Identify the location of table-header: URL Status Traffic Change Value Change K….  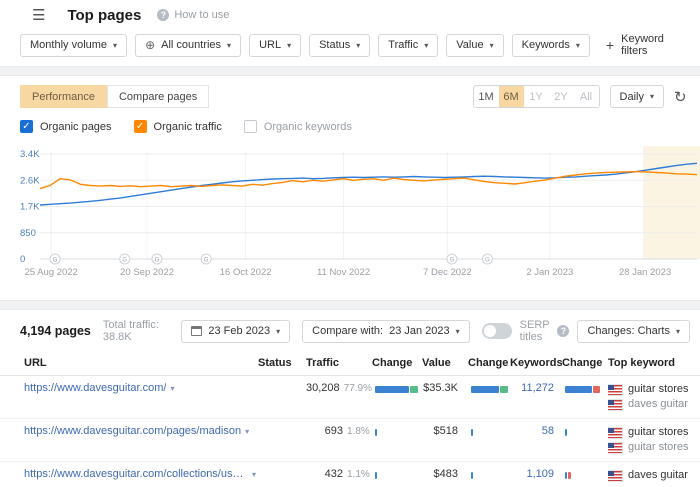
(350, 363).